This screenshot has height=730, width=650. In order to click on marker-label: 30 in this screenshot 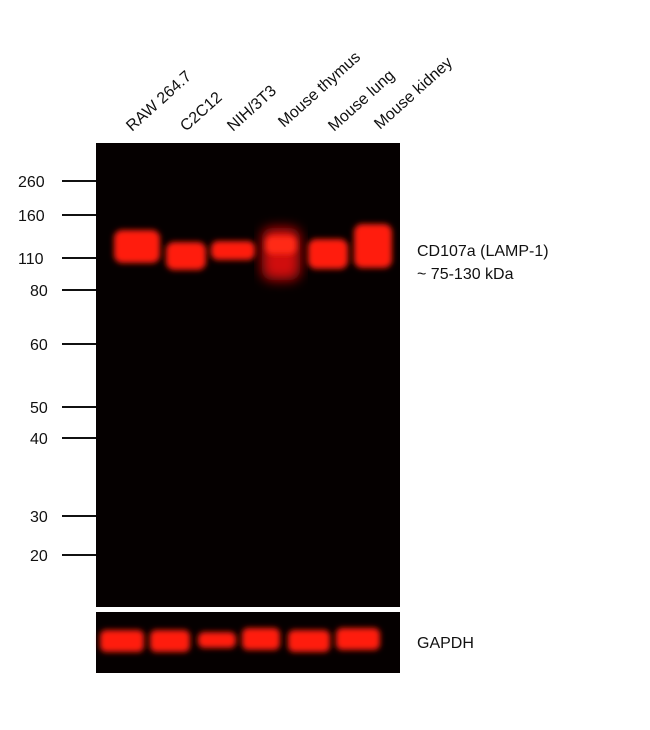, I will do `click(39, 517)`.